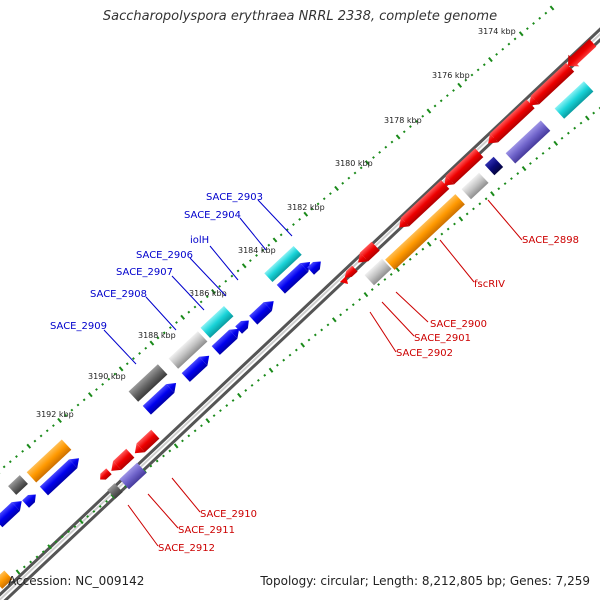 The image size is (600, 600). I want to click on gene-label: SACE_2912, so click(186, 548).